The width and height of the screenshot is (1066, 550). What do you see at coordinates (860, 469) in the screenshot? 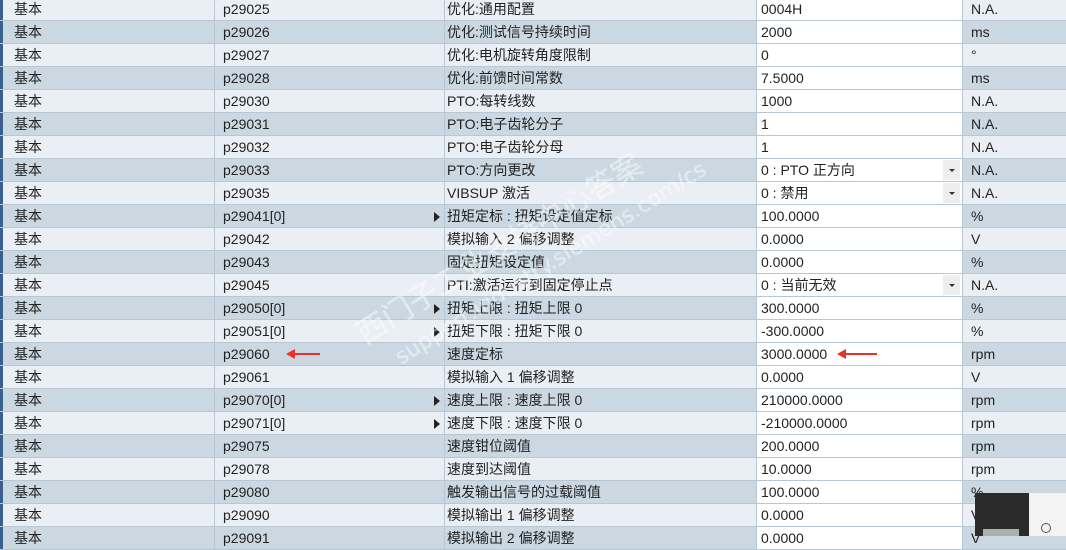
I see `value-input: 10.0000` at bounding box center [860, 469].